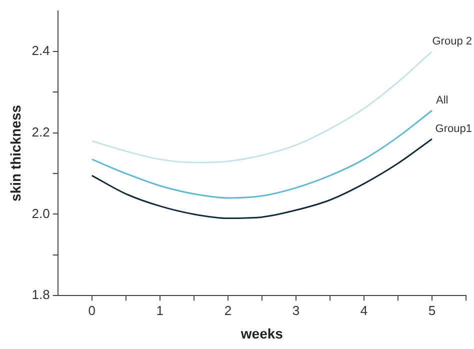 This screenshot has height=349, width=474. Describe the element at coordinates (228, 310) in the screenshot. I see `x-tick-label: 2` at that location.